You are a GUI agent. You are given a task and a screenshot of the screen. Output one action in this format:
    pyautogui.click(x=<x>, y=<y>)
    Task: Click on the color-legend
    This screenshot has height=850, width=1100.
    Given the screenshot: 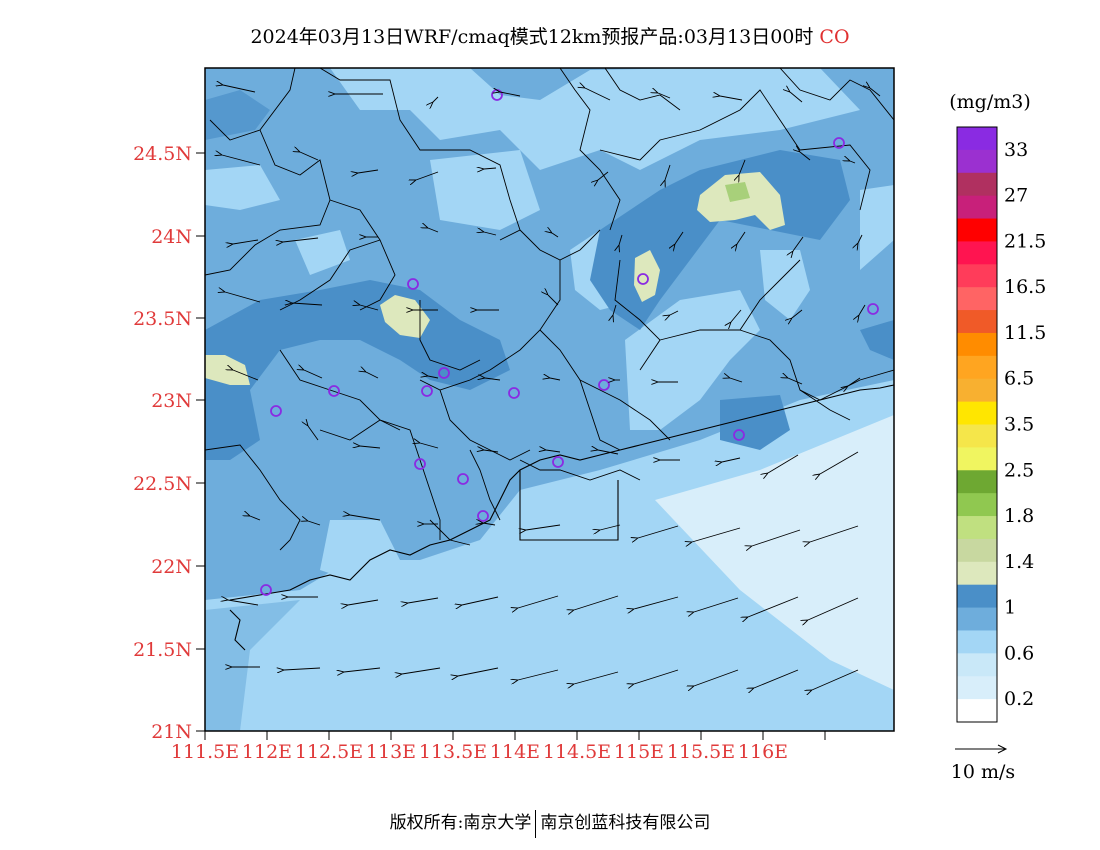 What is the action you would take?
    pyautogui.click(x=977, y=424)
    